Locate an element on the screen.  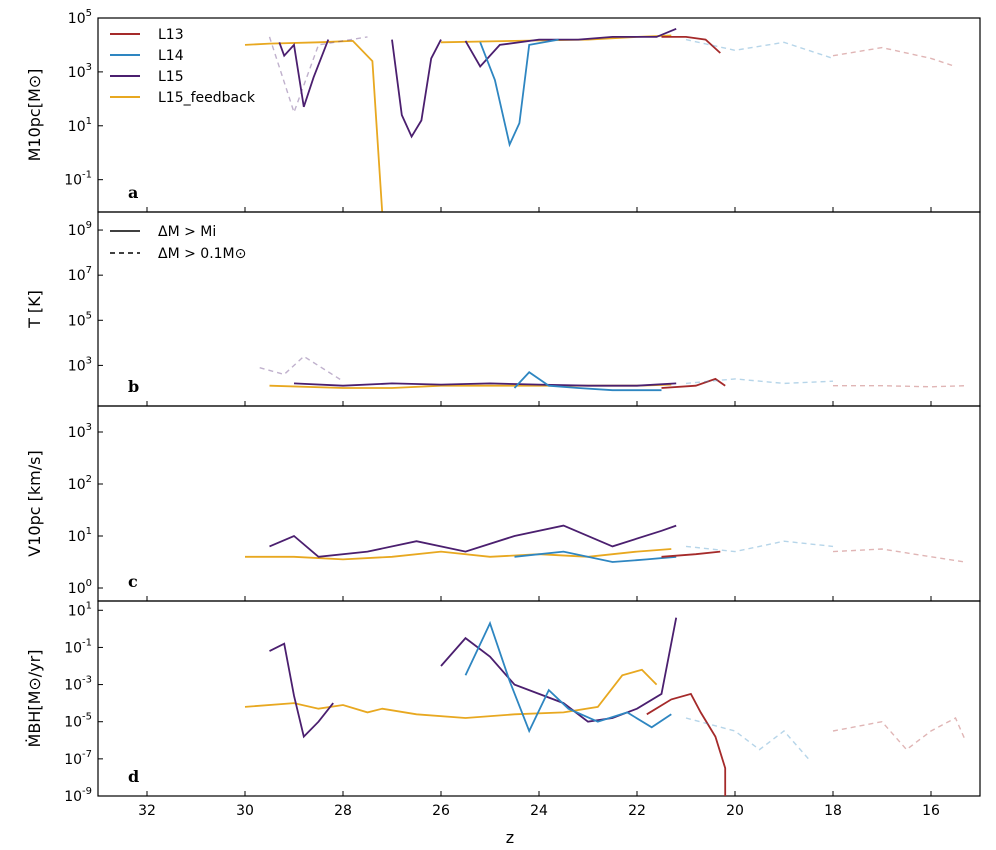
y-axis-label: V10pc [km/s] is located at coordinates (34, 503).